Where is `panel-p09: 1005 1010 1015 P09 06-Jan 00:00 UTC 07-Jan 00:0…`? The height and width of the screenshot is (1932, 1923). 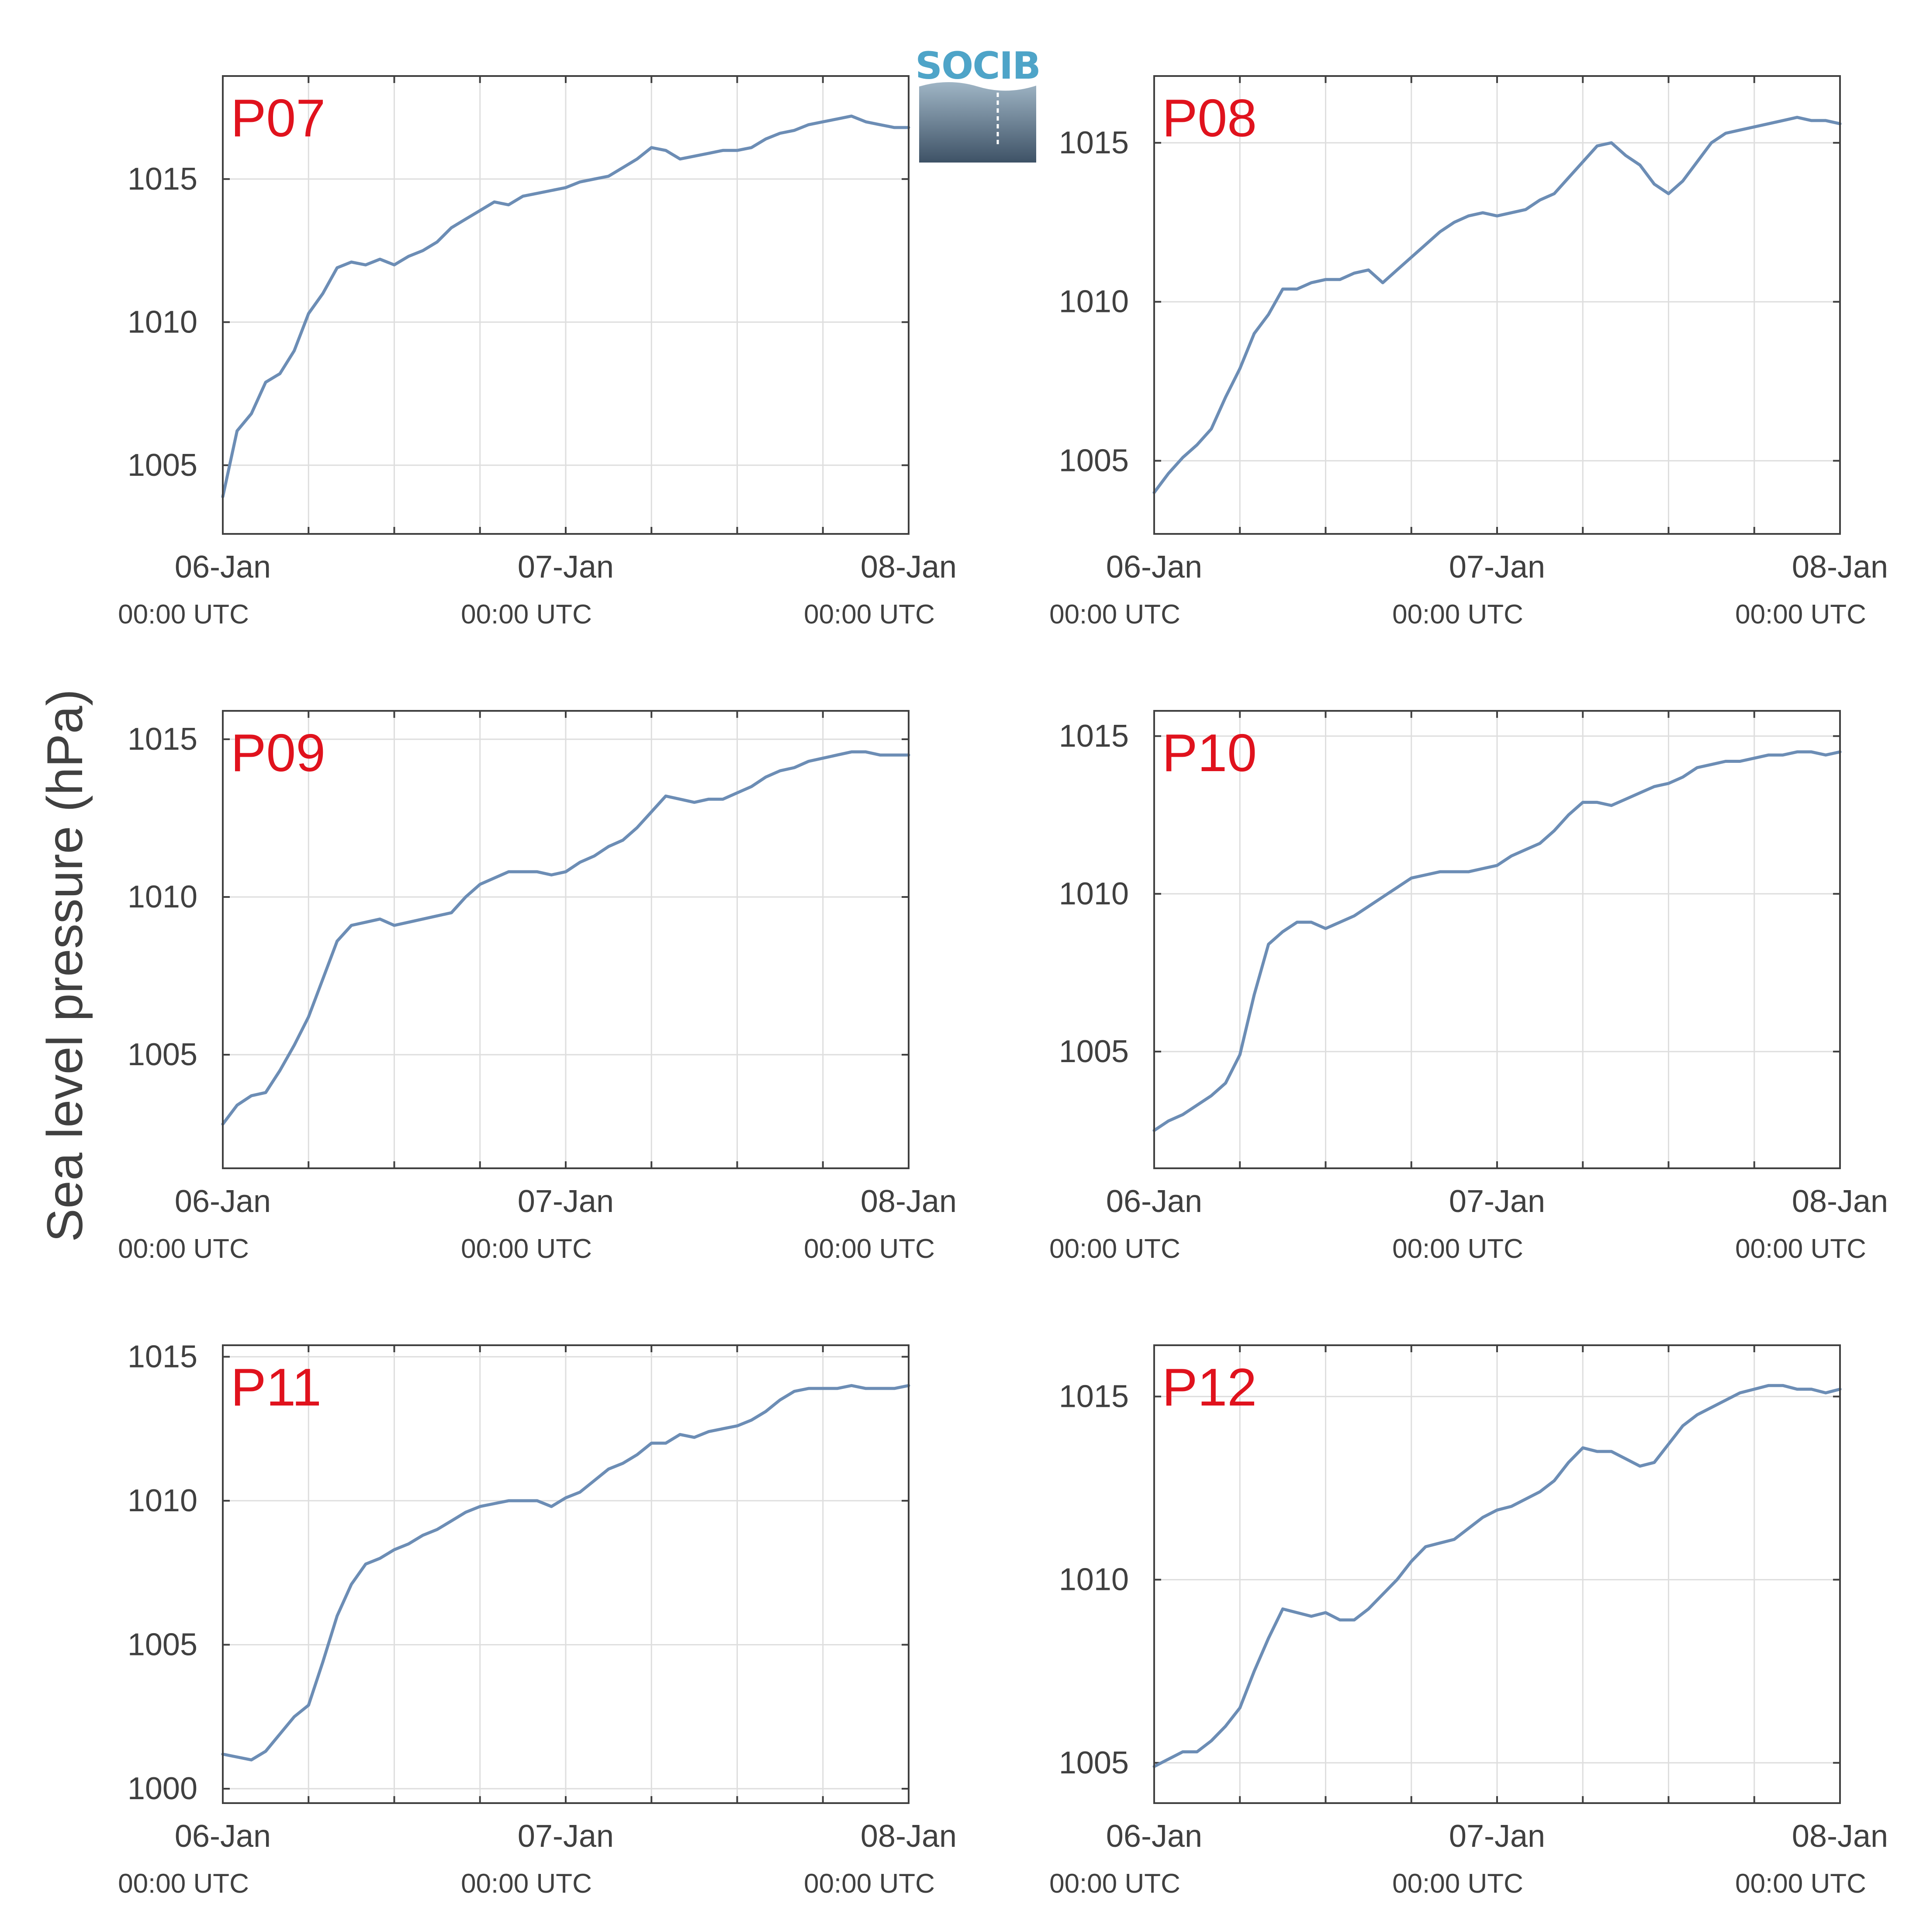
panel-p09: 1005 1010 1015 P09 06-Jan 00:00 UTC 07-Jan 00:0… is located at coordinates (537, 987).